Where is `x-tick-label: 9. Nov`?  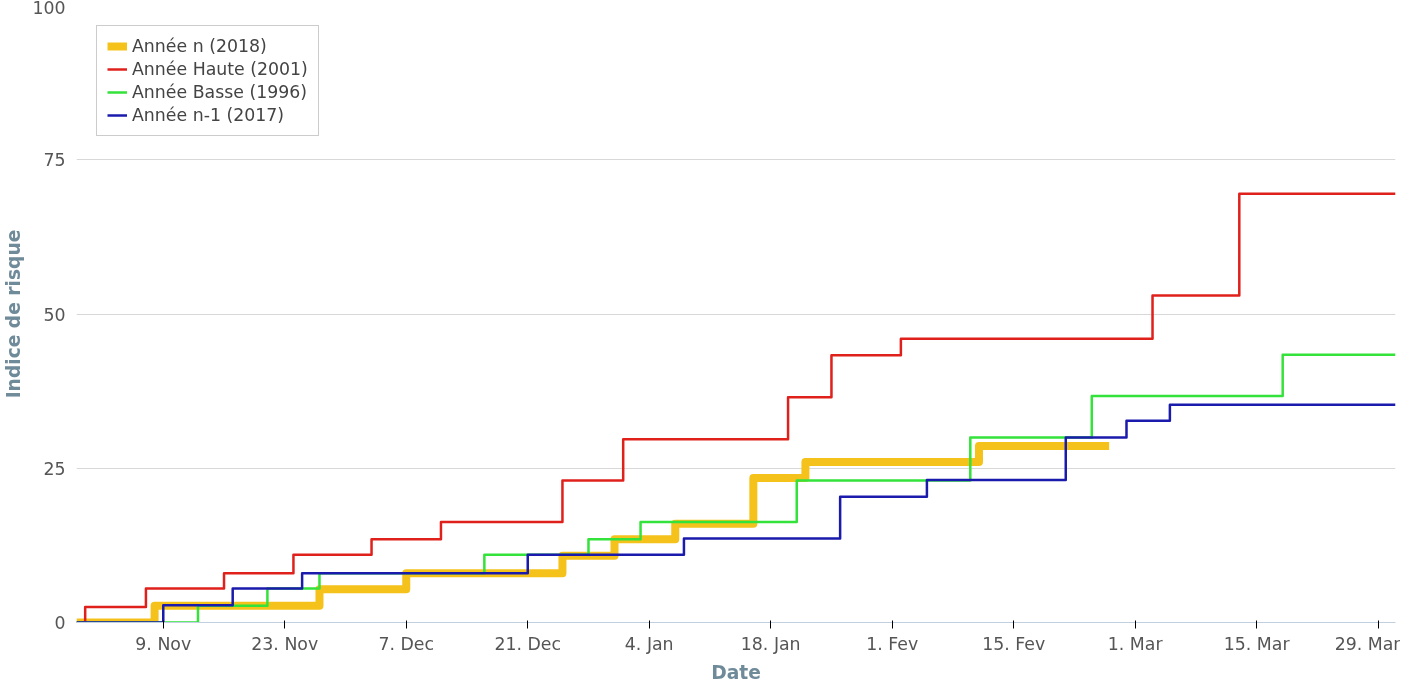
x-tick-label: 9. Nov is located at coordinates (163, 643).